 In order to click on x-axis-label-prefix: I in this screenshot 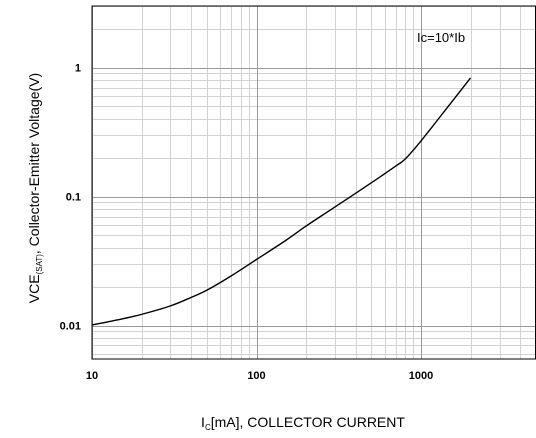, I will do `click(203, 422)`.